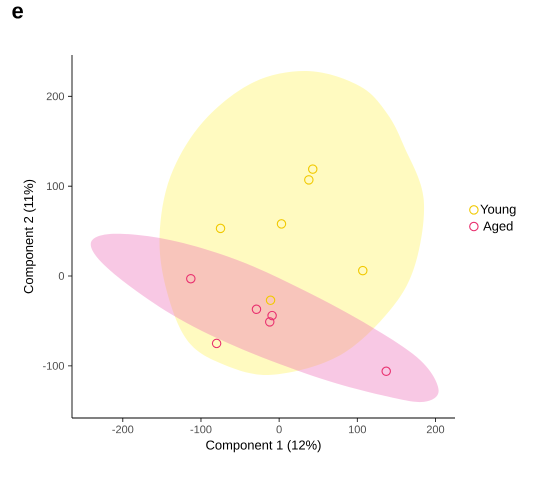 The width and height of the screenshot is (541, 481). What do you see at coordinates (201, 430) in the screenshot?
I see `x-tick-label: -100` at bounding box center [201, 430].